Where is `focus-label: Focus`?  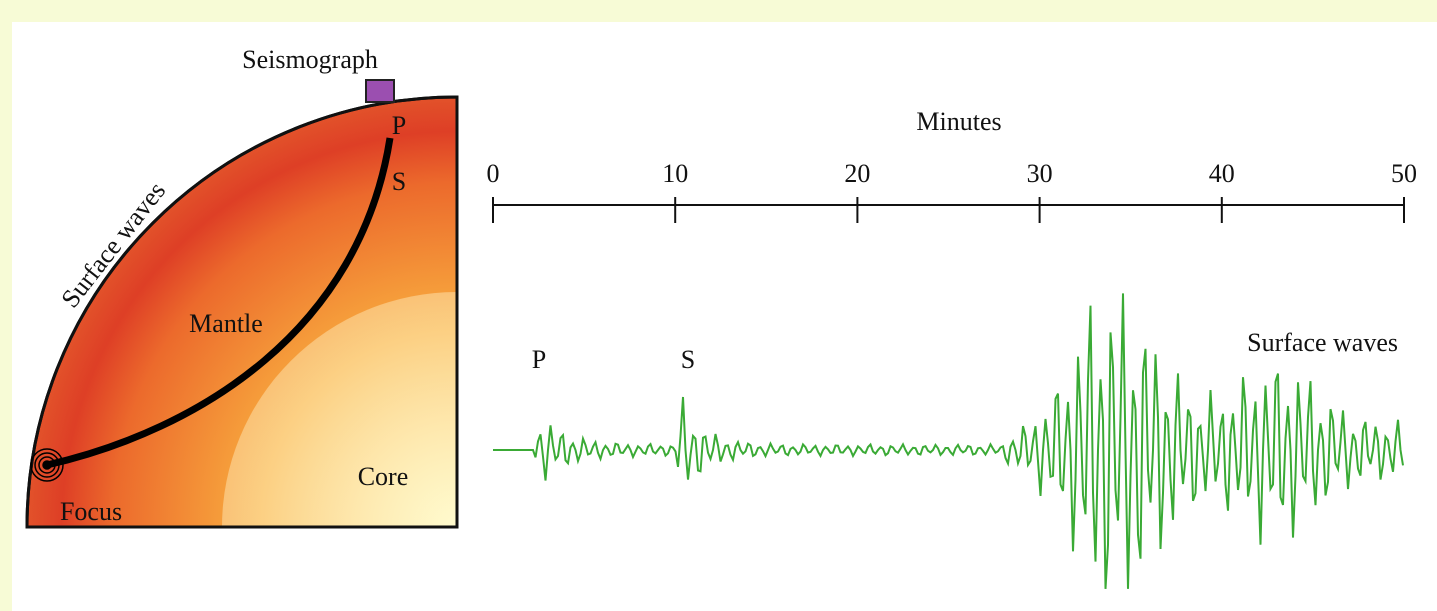 focus-label: Focus is located at coordinates (91, 511).